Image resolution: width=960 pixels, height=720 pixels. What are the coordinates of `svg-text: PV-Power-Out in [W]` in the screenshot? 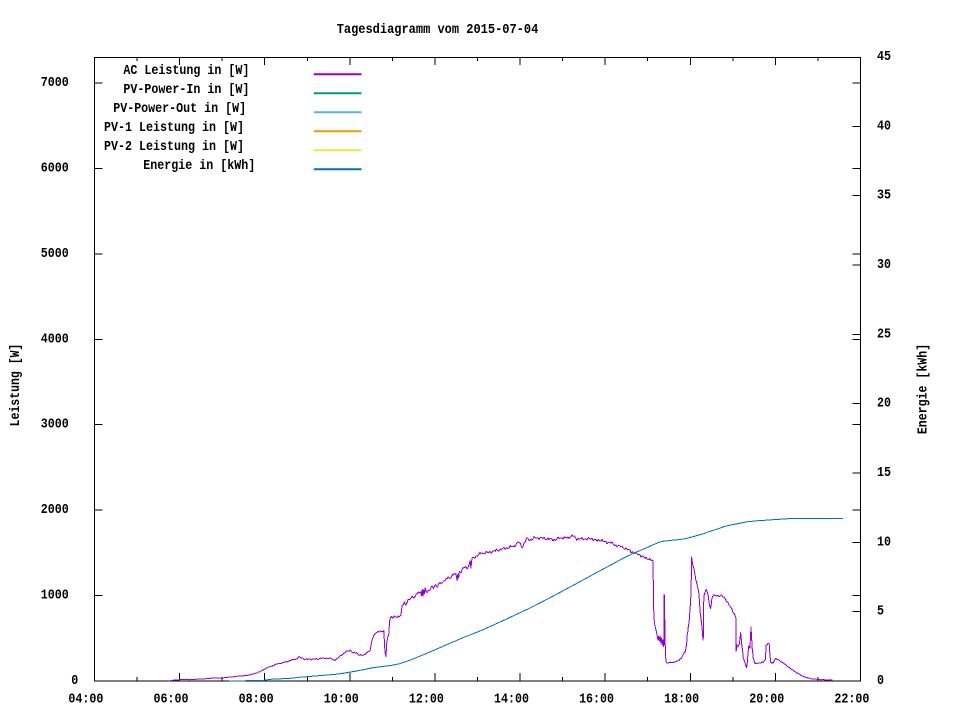 It's located at (179, 109).